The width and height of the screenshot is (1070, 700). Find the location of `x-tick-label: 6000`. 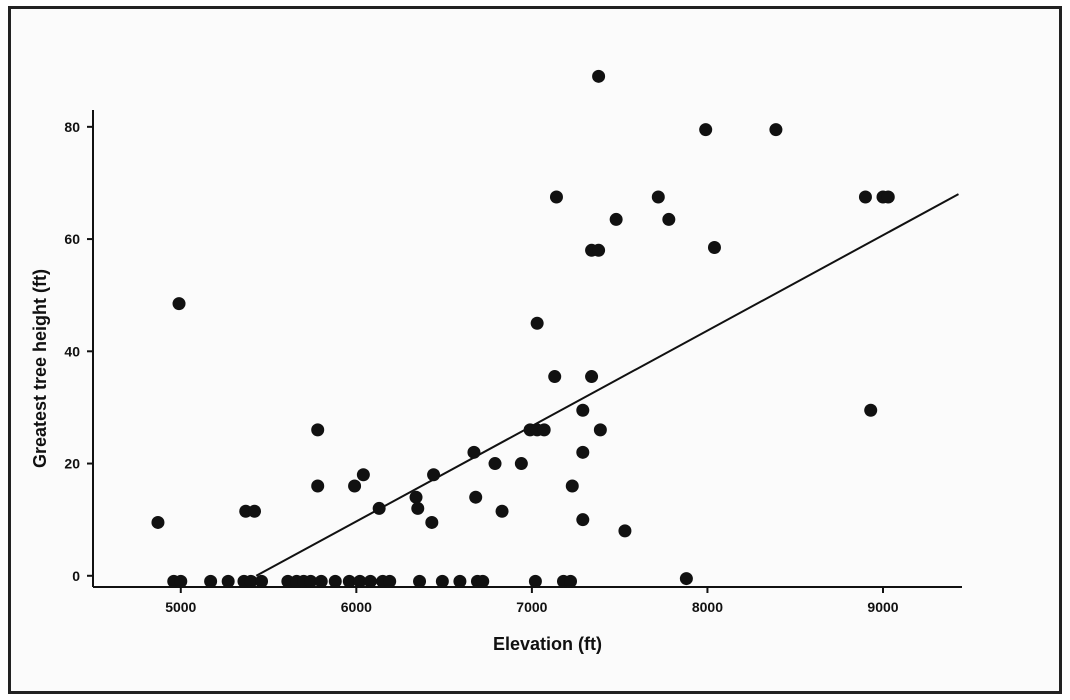

x-tick-label: 6000 is located at coordinates (356, 607).